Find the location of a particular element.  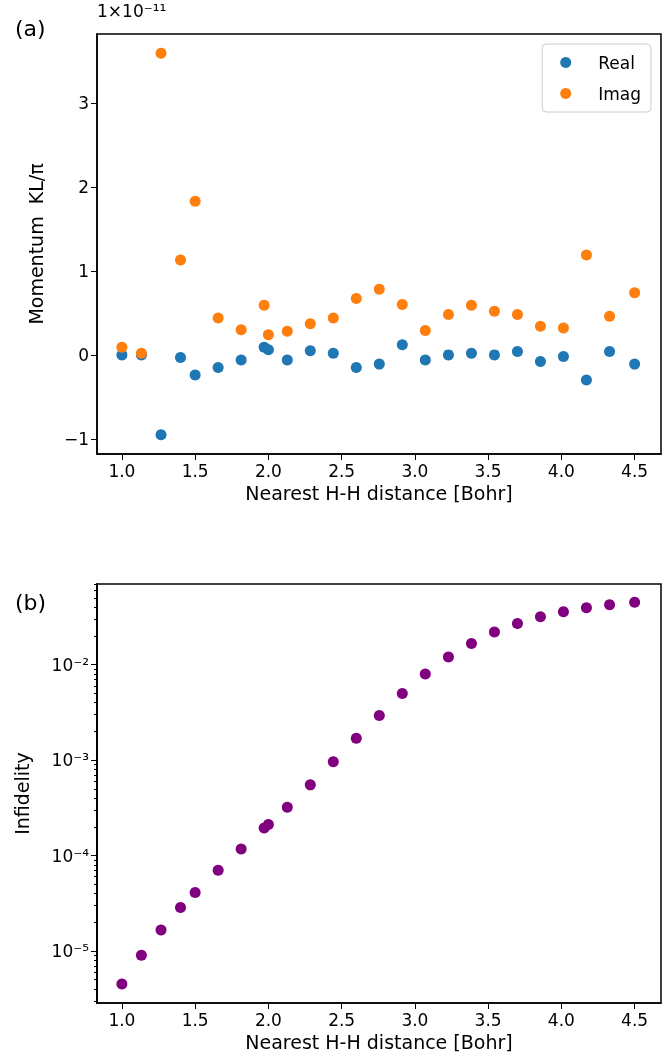

y-tick-label: 0 is located at coordinates (83, 354).